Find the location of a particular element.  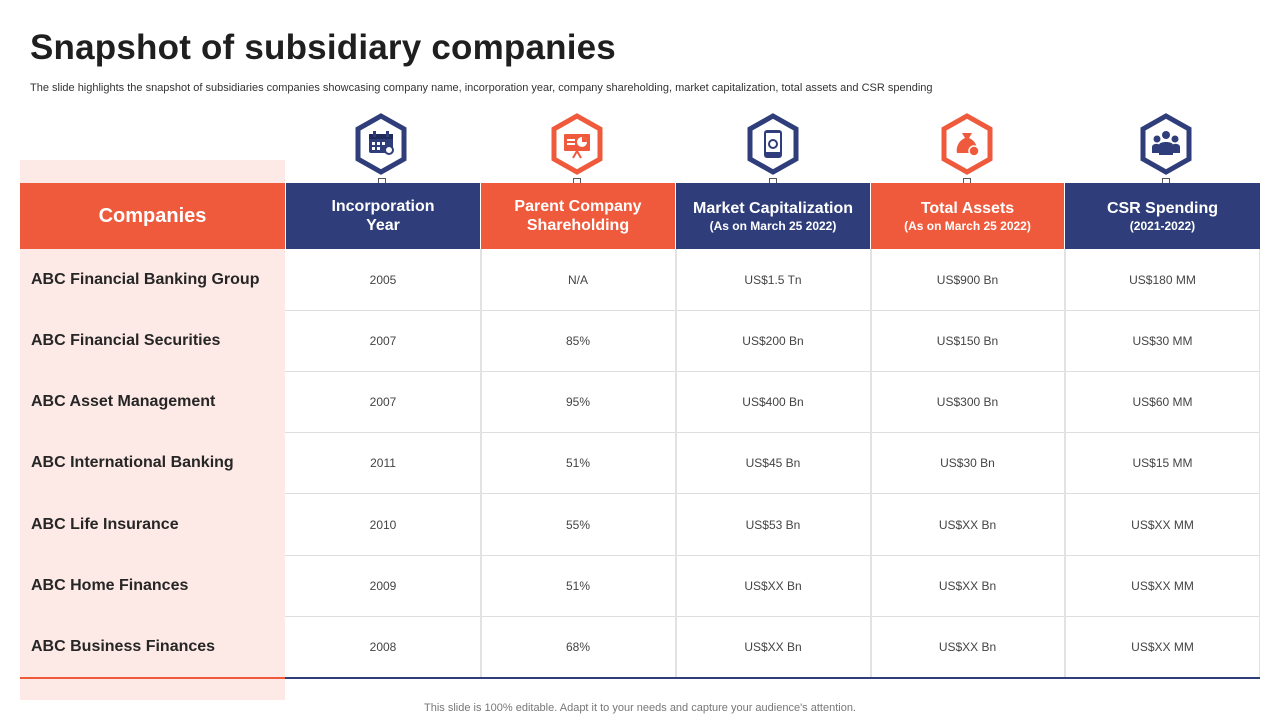

page-title: Snapshot of subsidiary companies is located at coordinates (323, 47).